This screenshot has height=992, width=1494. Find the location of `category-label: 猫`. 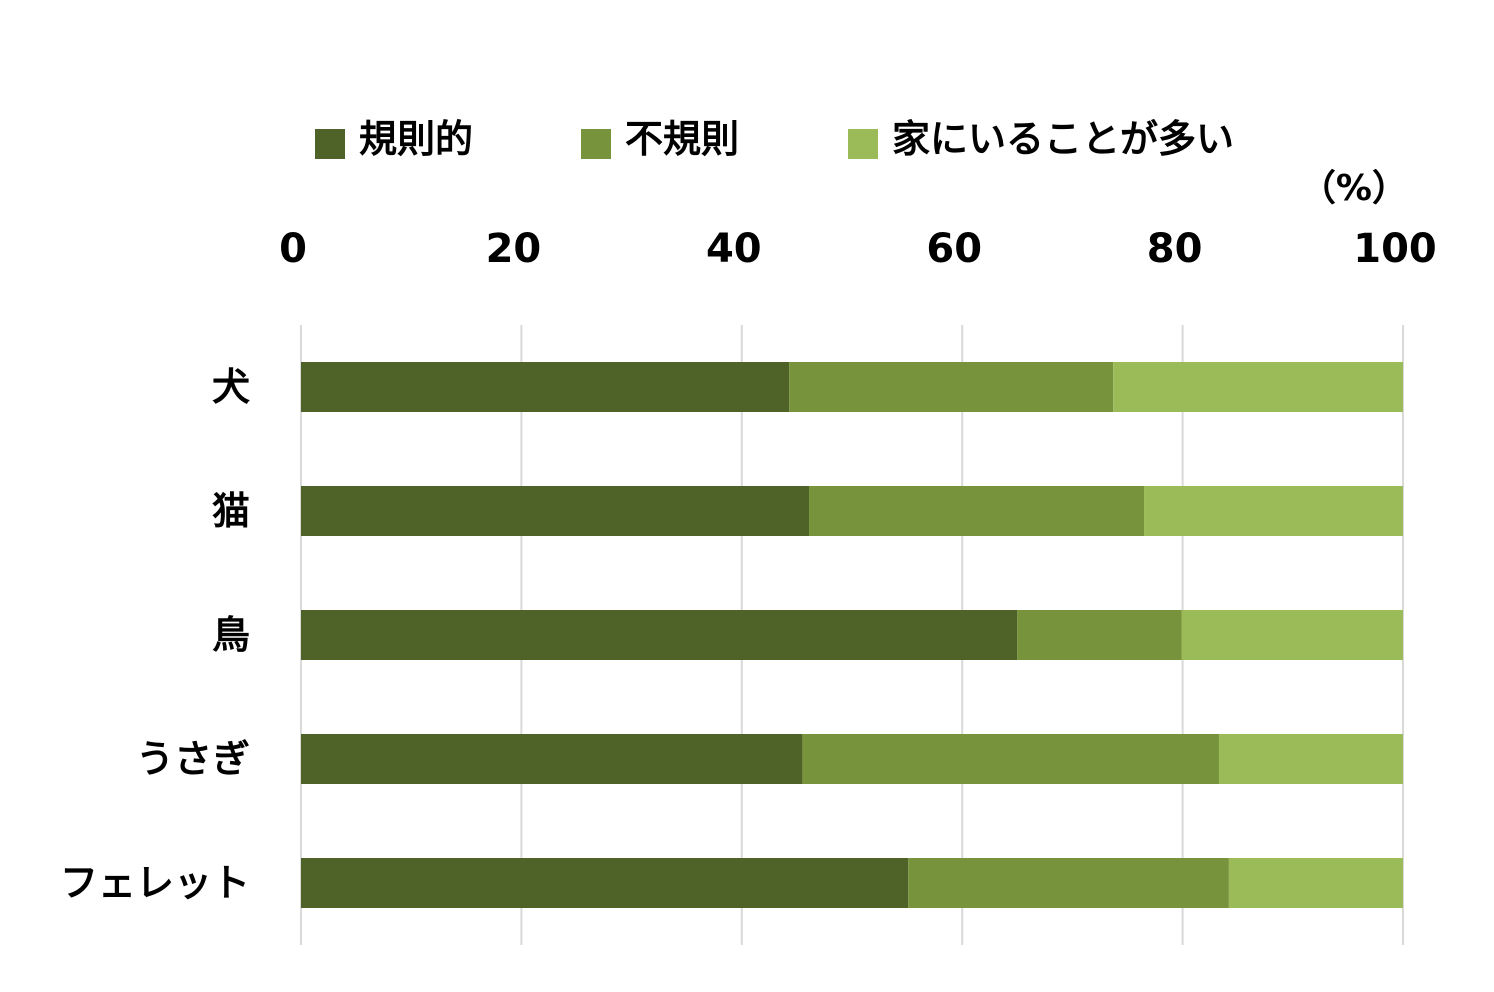

category-label: 猫 is located at coordinates (231, 511).